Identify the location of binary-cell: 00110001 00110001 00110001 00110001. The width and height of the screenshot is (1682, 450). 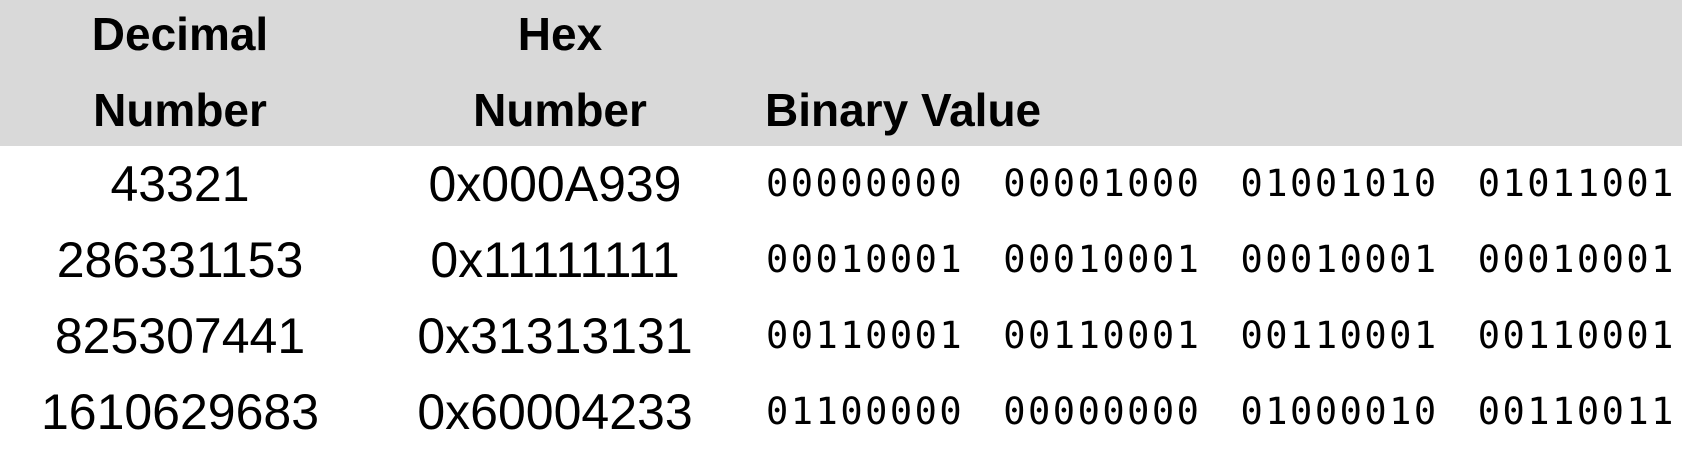
(1221, 336).